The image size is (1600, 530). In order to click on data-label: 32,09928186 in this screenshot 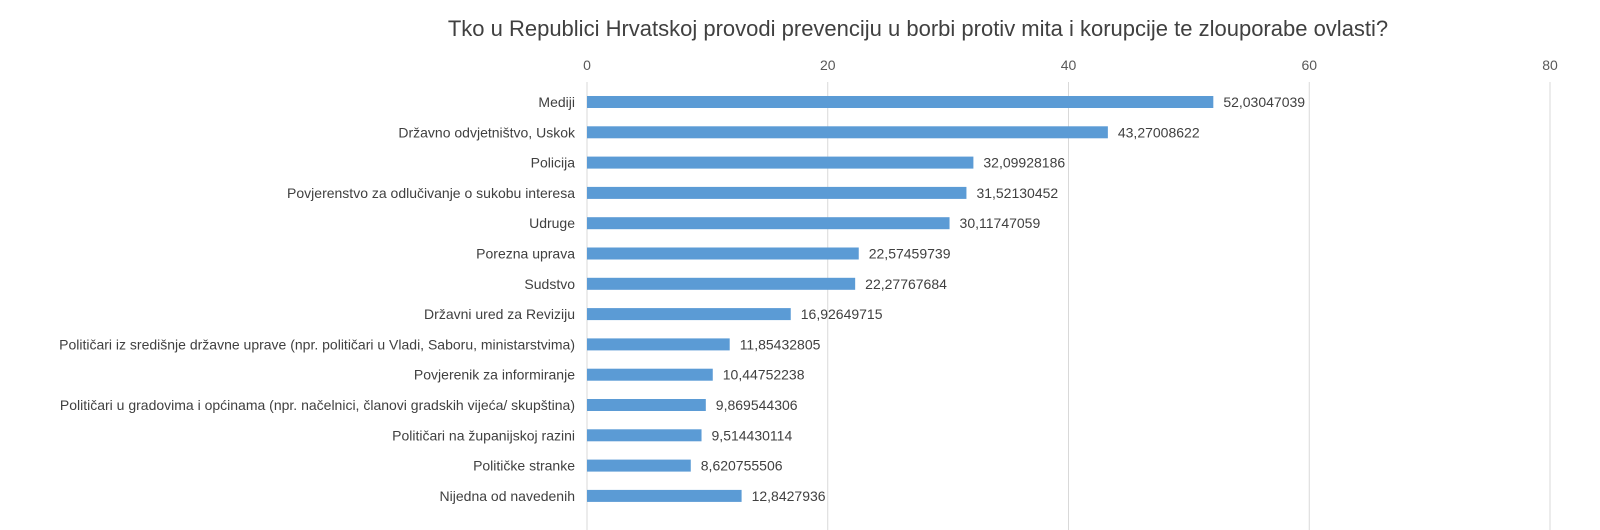, I will do `click(1024, 163)`.